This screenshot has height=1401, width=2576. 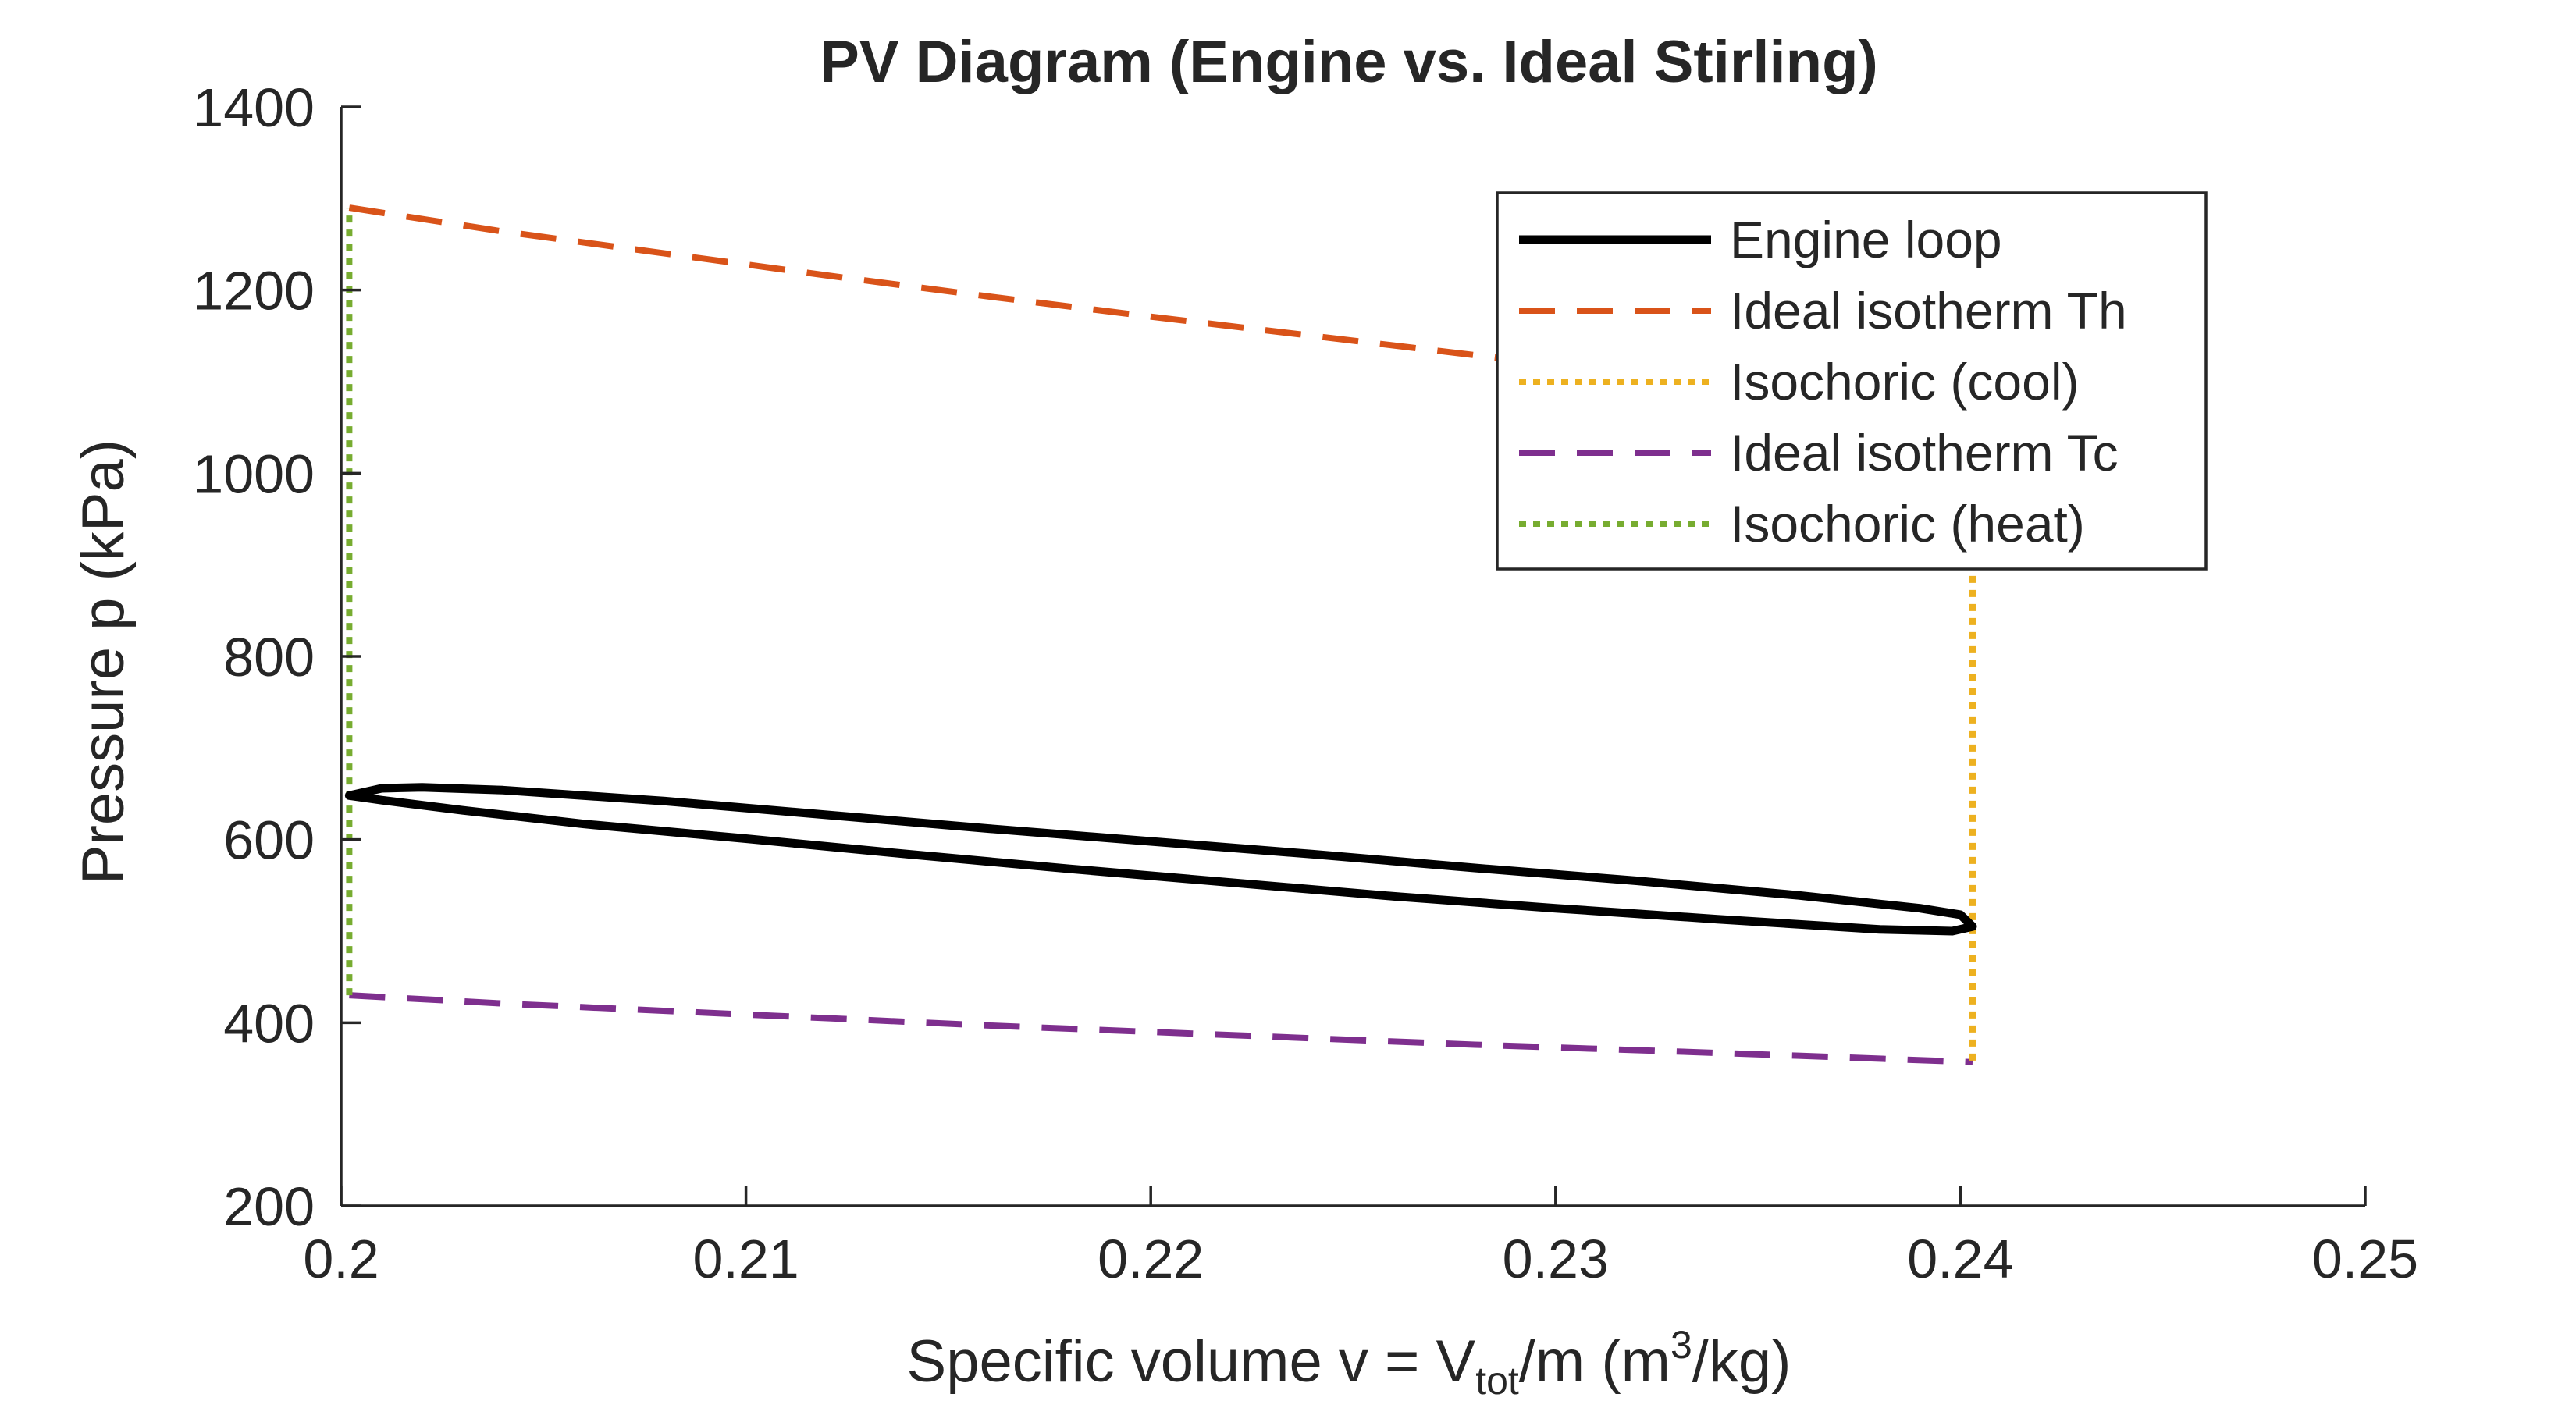 What do you see at coordinates (1928, 311) in the screenshot?
I see `legend-label: Ideal isotherm Th` at bounding box center [1928, 311].